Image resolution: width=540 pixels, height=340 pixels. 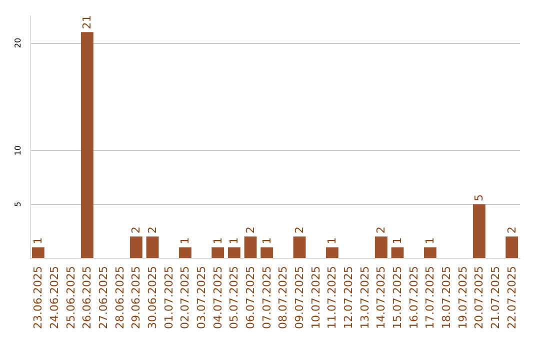 What do you see at coordinates (18, 150) in the screenshot?
I see `y-tick-label: 10` at bounding box center [18, 150].